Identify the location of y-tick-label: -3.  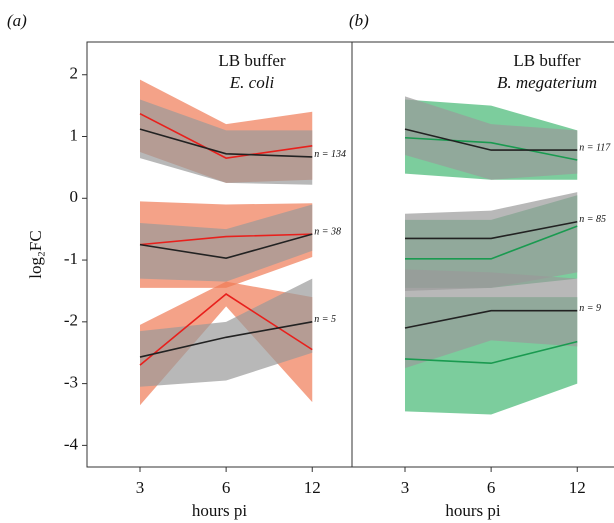
(71, 382).